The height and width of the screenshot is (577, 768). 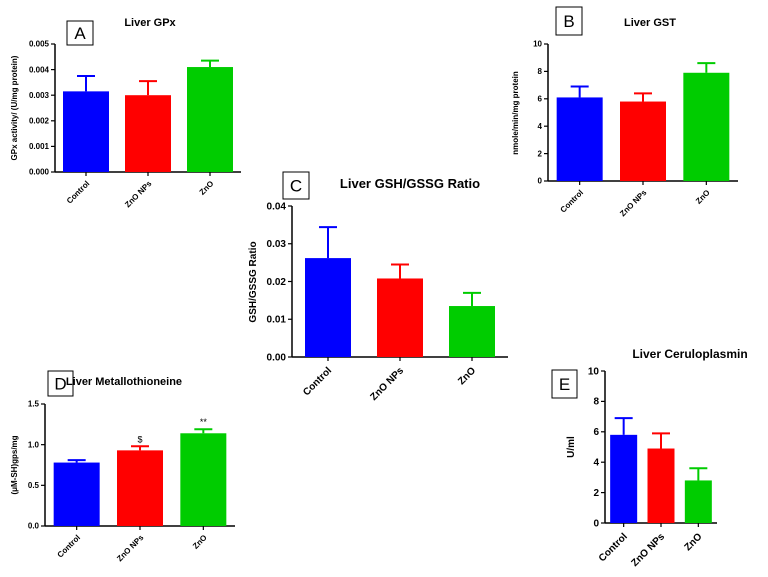 What do you see at coordinates (540, 153) in the screenshot?
I see `panel-b-ytick-label: 2` at bounding box center [540, 153].